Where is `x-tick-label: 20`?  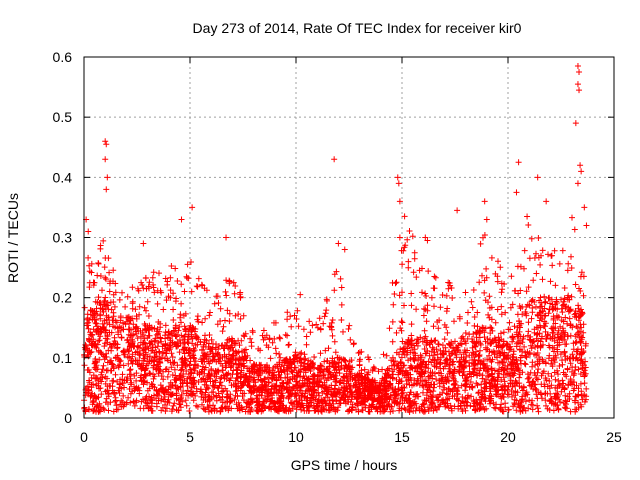
x-tick-label: 20 is located at coordinates (508, 437).